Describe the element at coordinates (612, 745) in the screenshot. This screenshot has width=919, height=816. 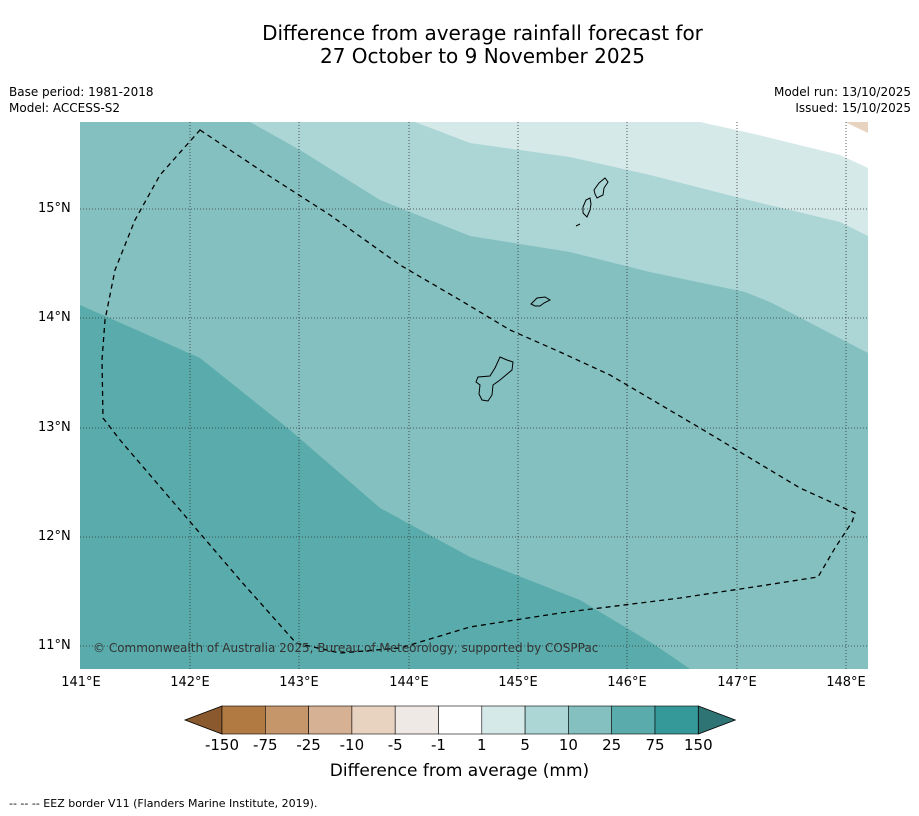
I see `colorbar-tick-label: 25` at that location.